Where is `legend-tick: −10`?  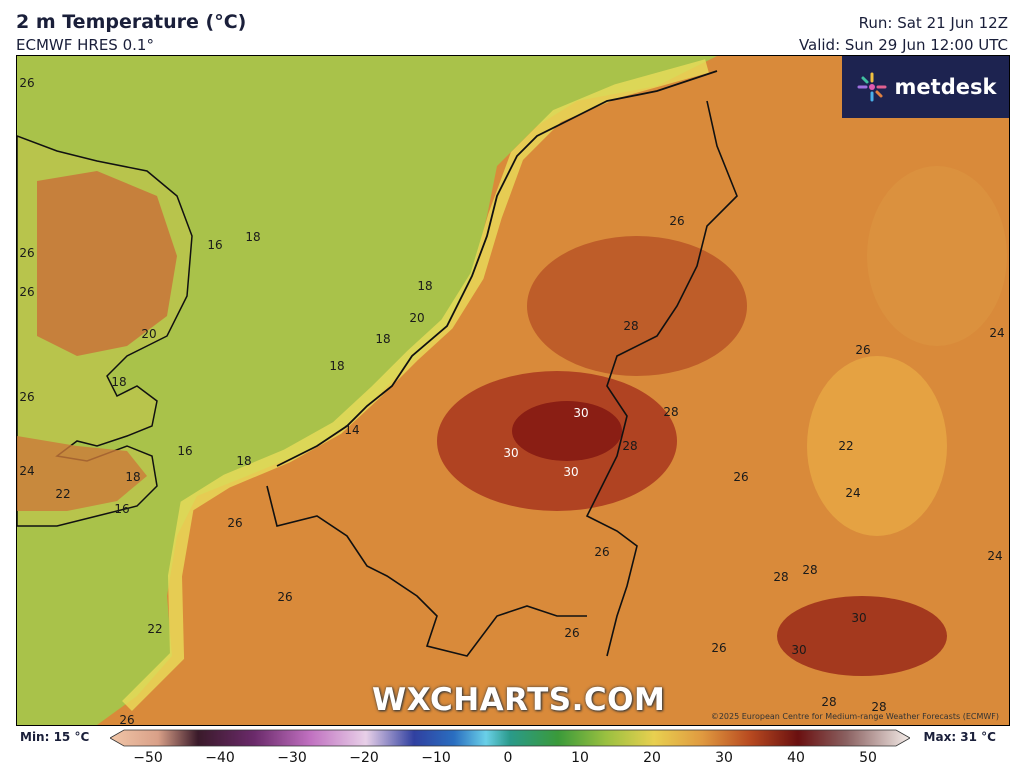 legend-tick: −10 is located at coordinates (436, 758).